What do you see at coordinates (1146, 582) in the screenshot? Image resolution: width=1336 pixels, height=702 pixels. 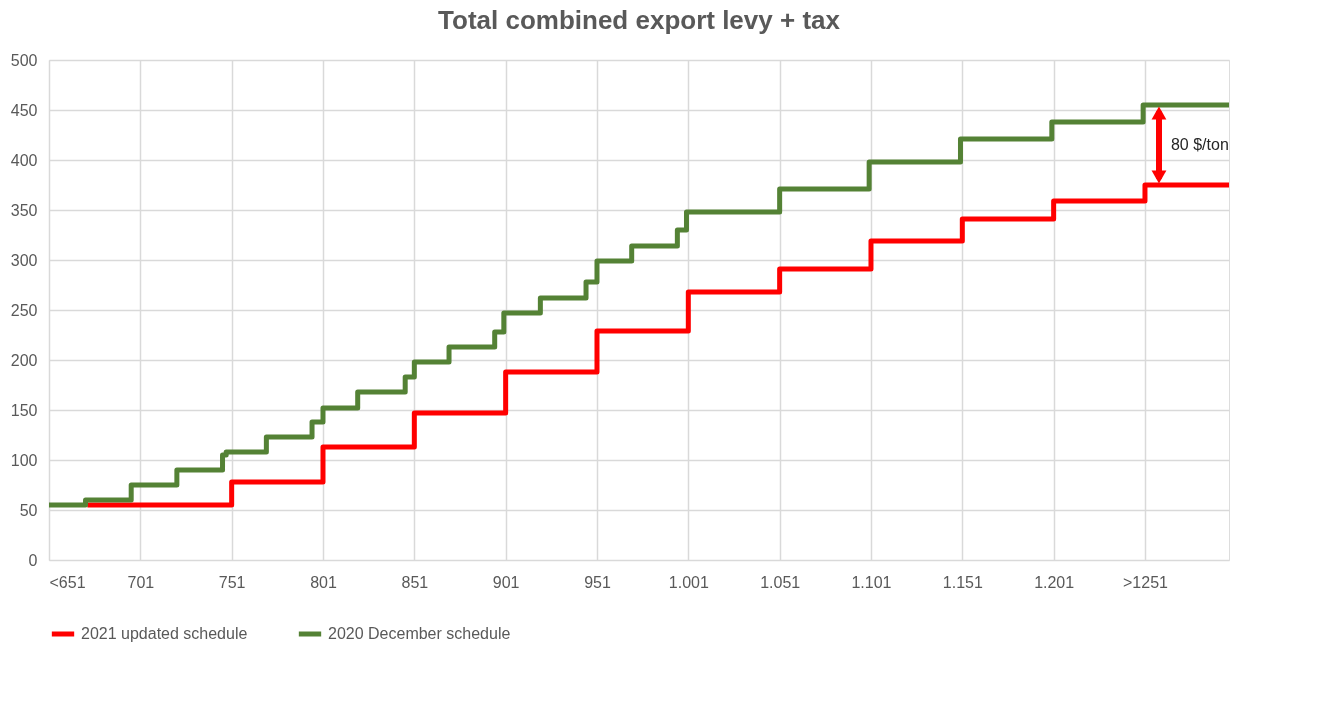 I see `x-tick-label: >1251` at bounding box center [1146, 582].